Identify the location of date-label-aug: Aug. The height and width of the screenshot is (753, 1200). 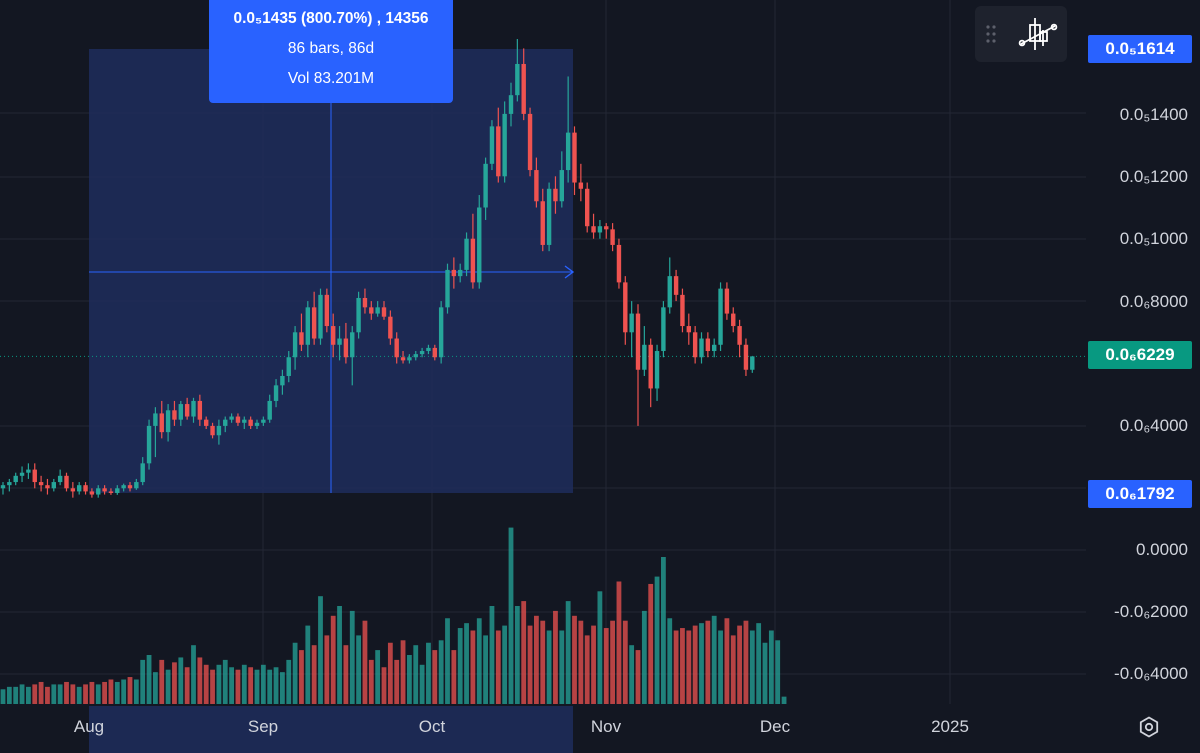
(89, 726).